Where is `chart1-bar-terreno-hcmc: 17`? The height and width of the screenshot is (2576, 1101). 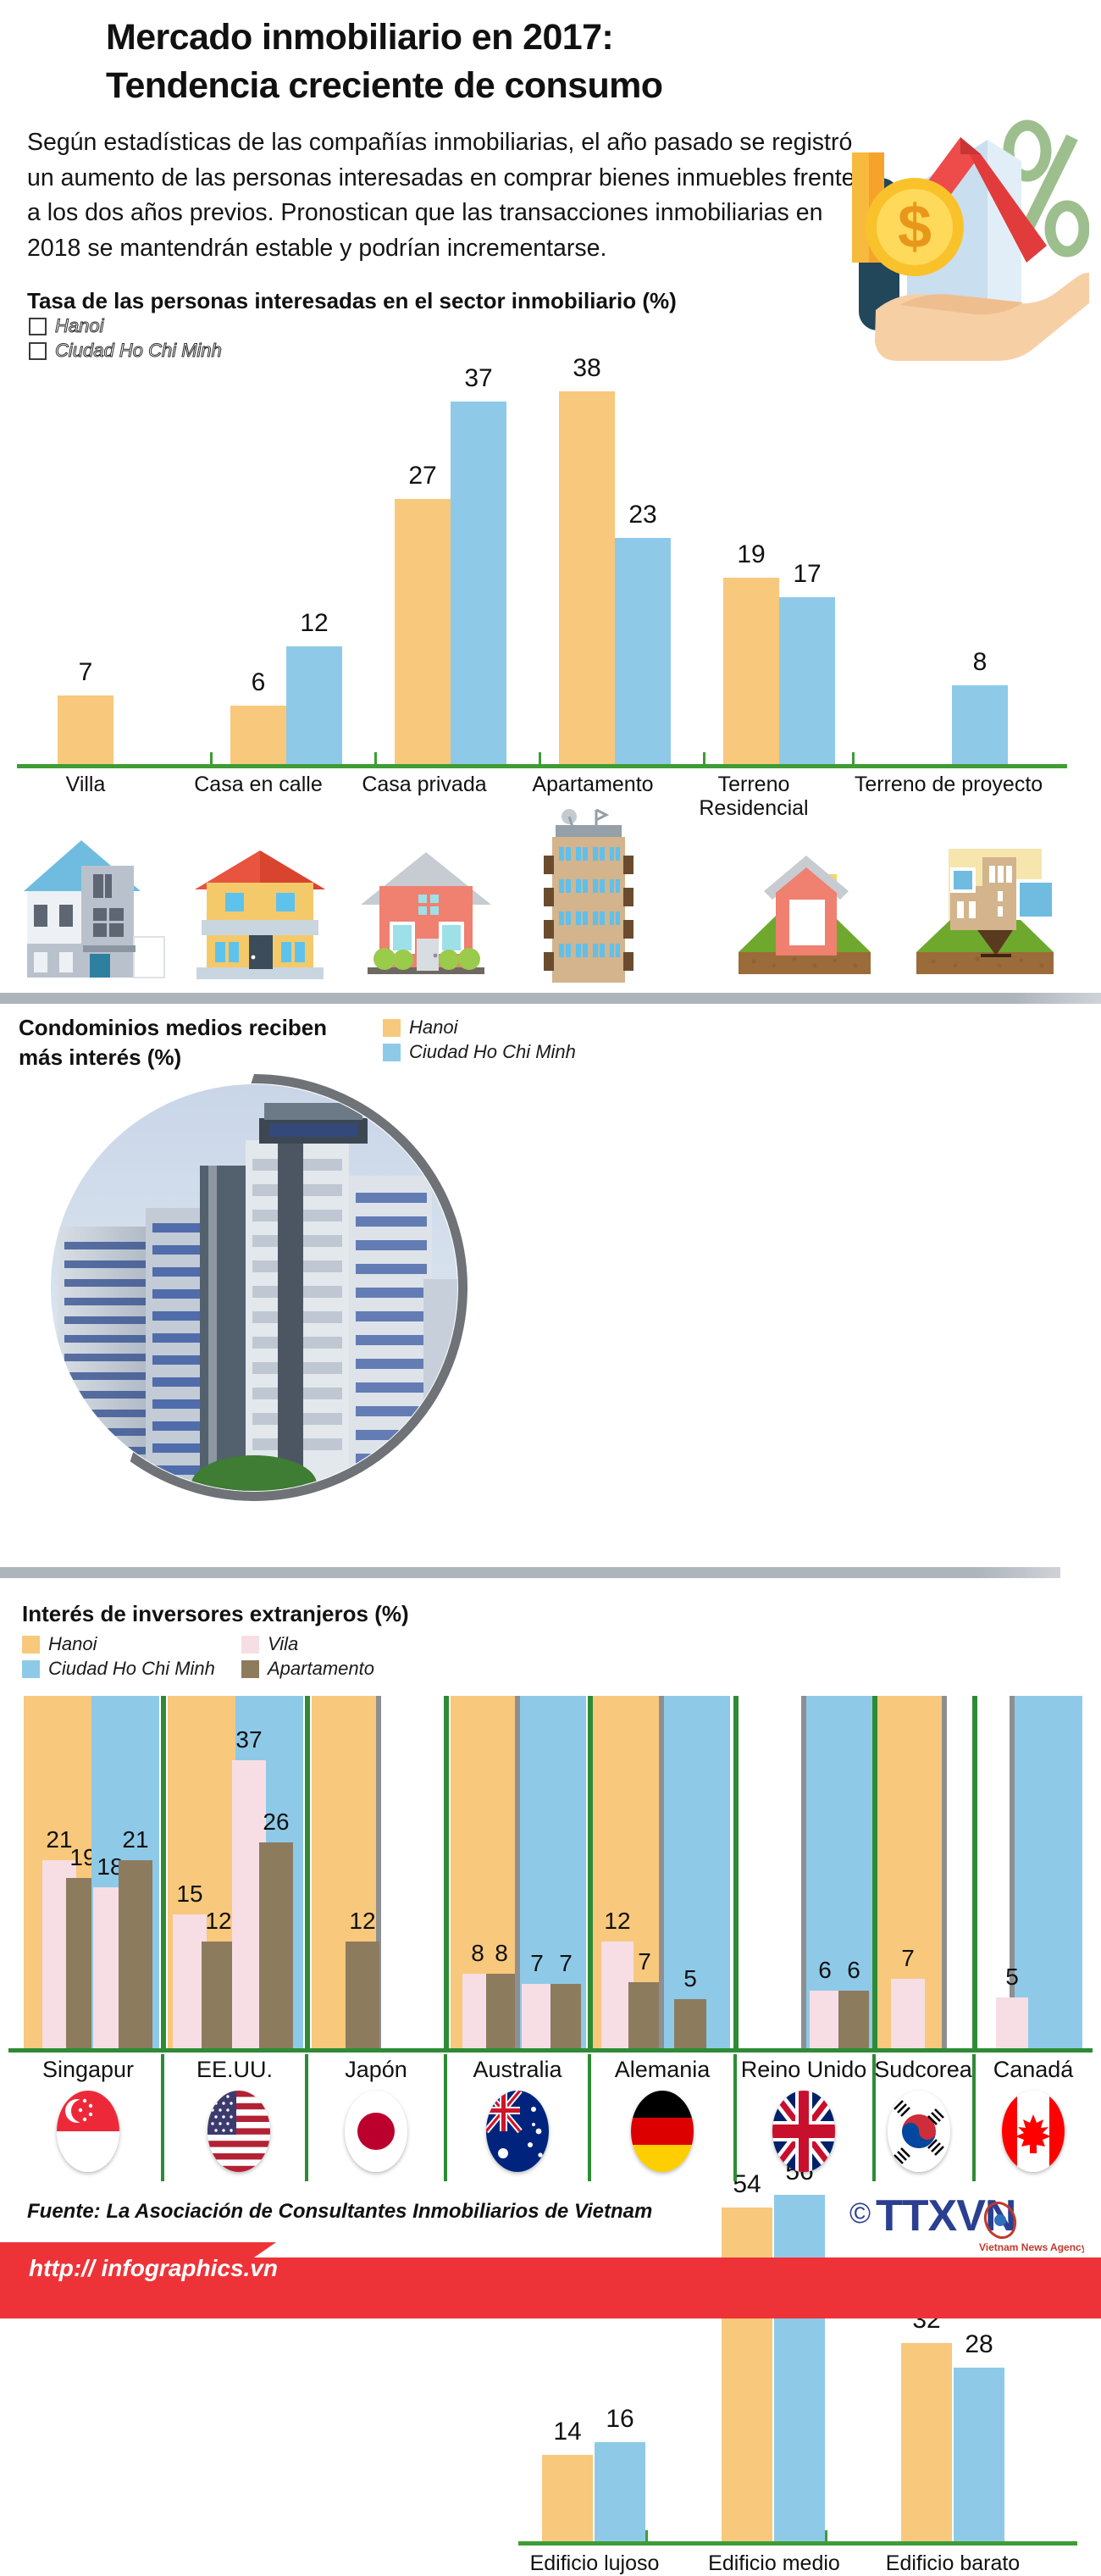 chart1-bar-terreno-hcmc: 17 is located at coordinates (807, 662).